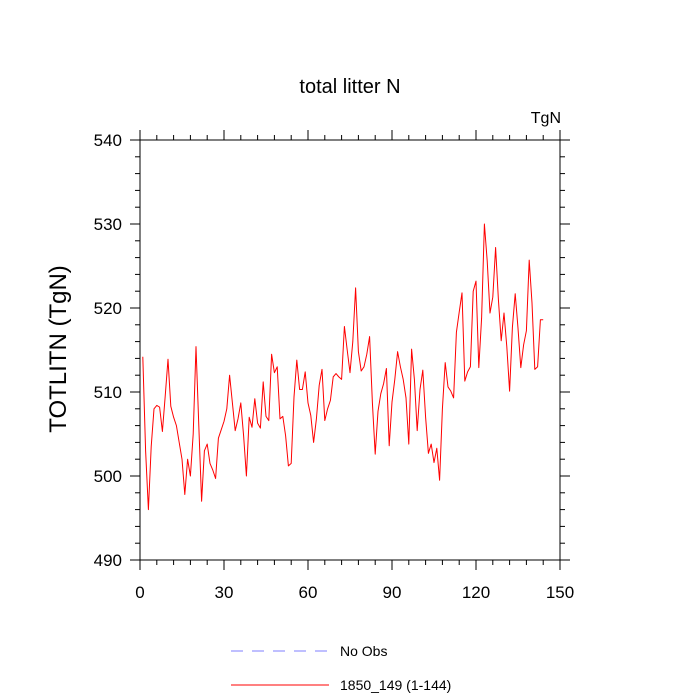  What do you see at coordinates (341, 668) in the screenshot?
I see `legend: No Obs 1850_149 (1-144)` at bounding box center [341, 668].